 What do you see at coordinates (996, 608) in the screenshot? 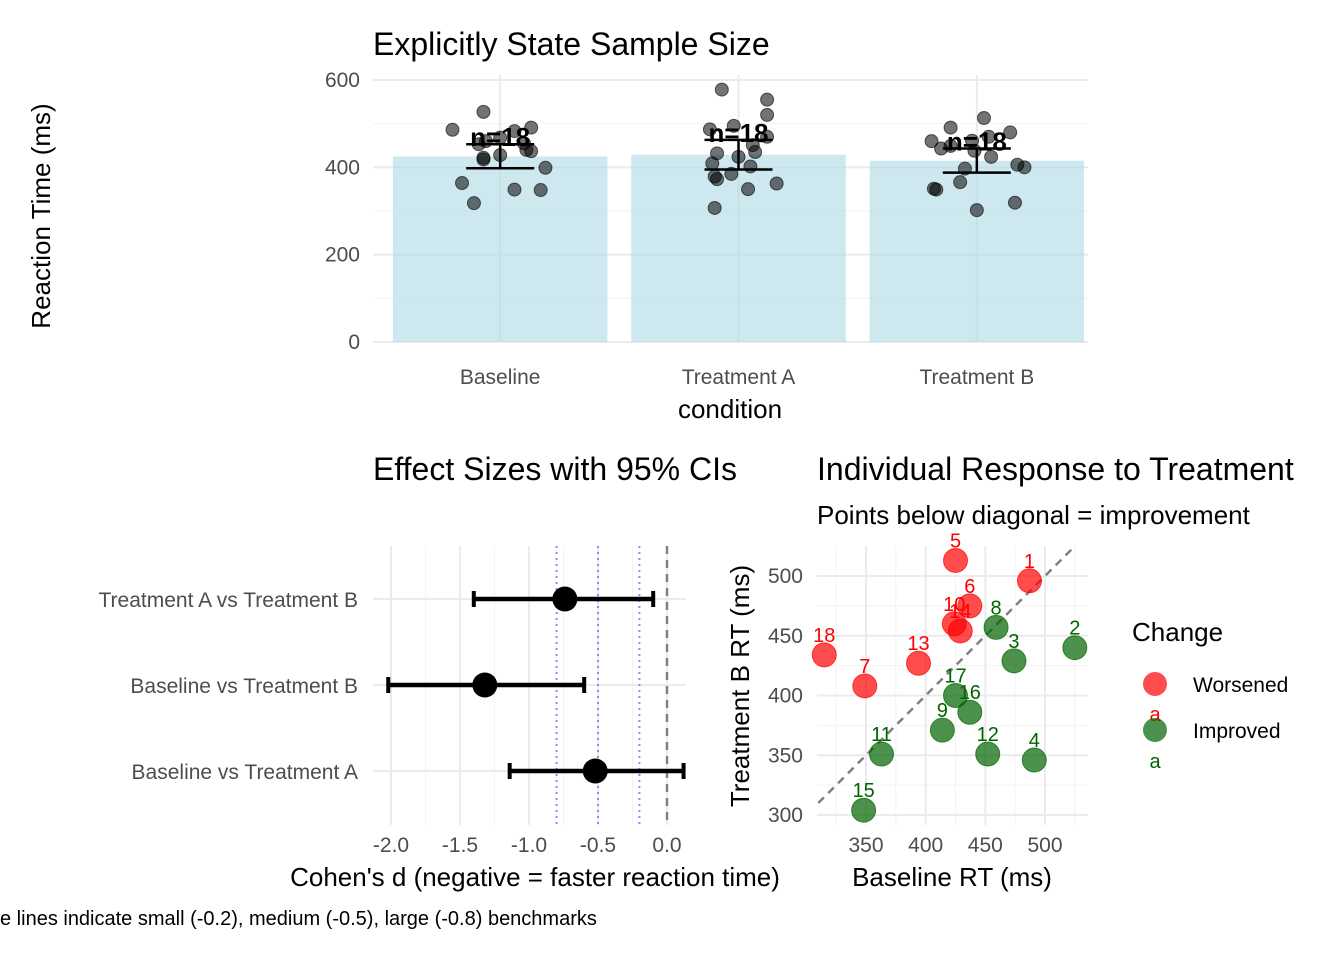
I see `scatter-point-label: 8` at bounding box center [996, 608].